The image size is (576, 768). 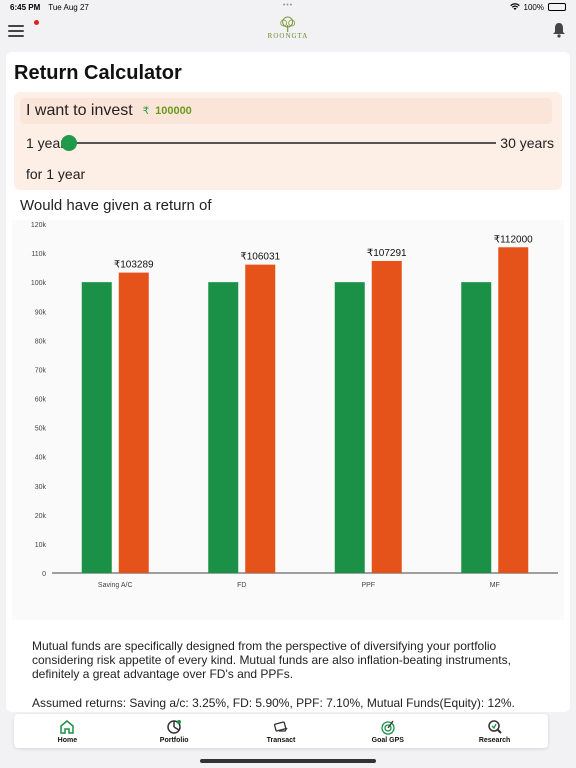 I want to click on y-tick-label: 10k, so click(x=41, y=545).